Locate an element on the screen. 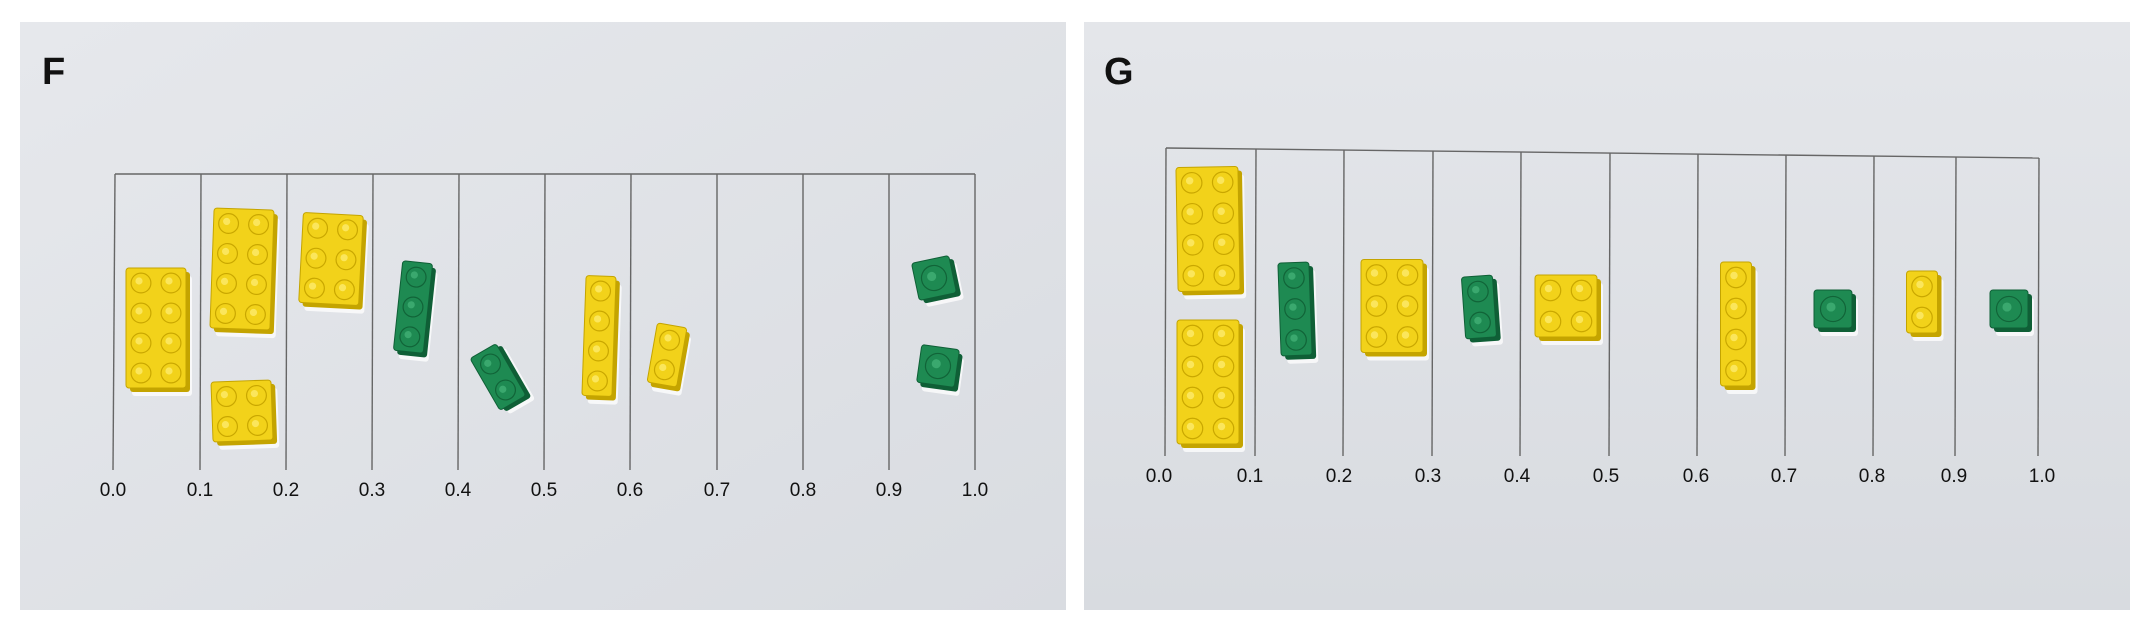 This screenshot has height=629, width=2150. panel-label: G is located at coordinates (1119, 72).